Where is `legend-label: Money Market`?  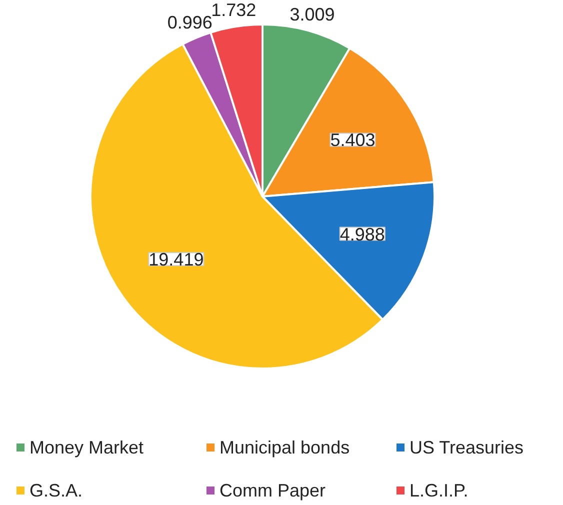
legend-label: Money Market is located at coordinates (87, 448).